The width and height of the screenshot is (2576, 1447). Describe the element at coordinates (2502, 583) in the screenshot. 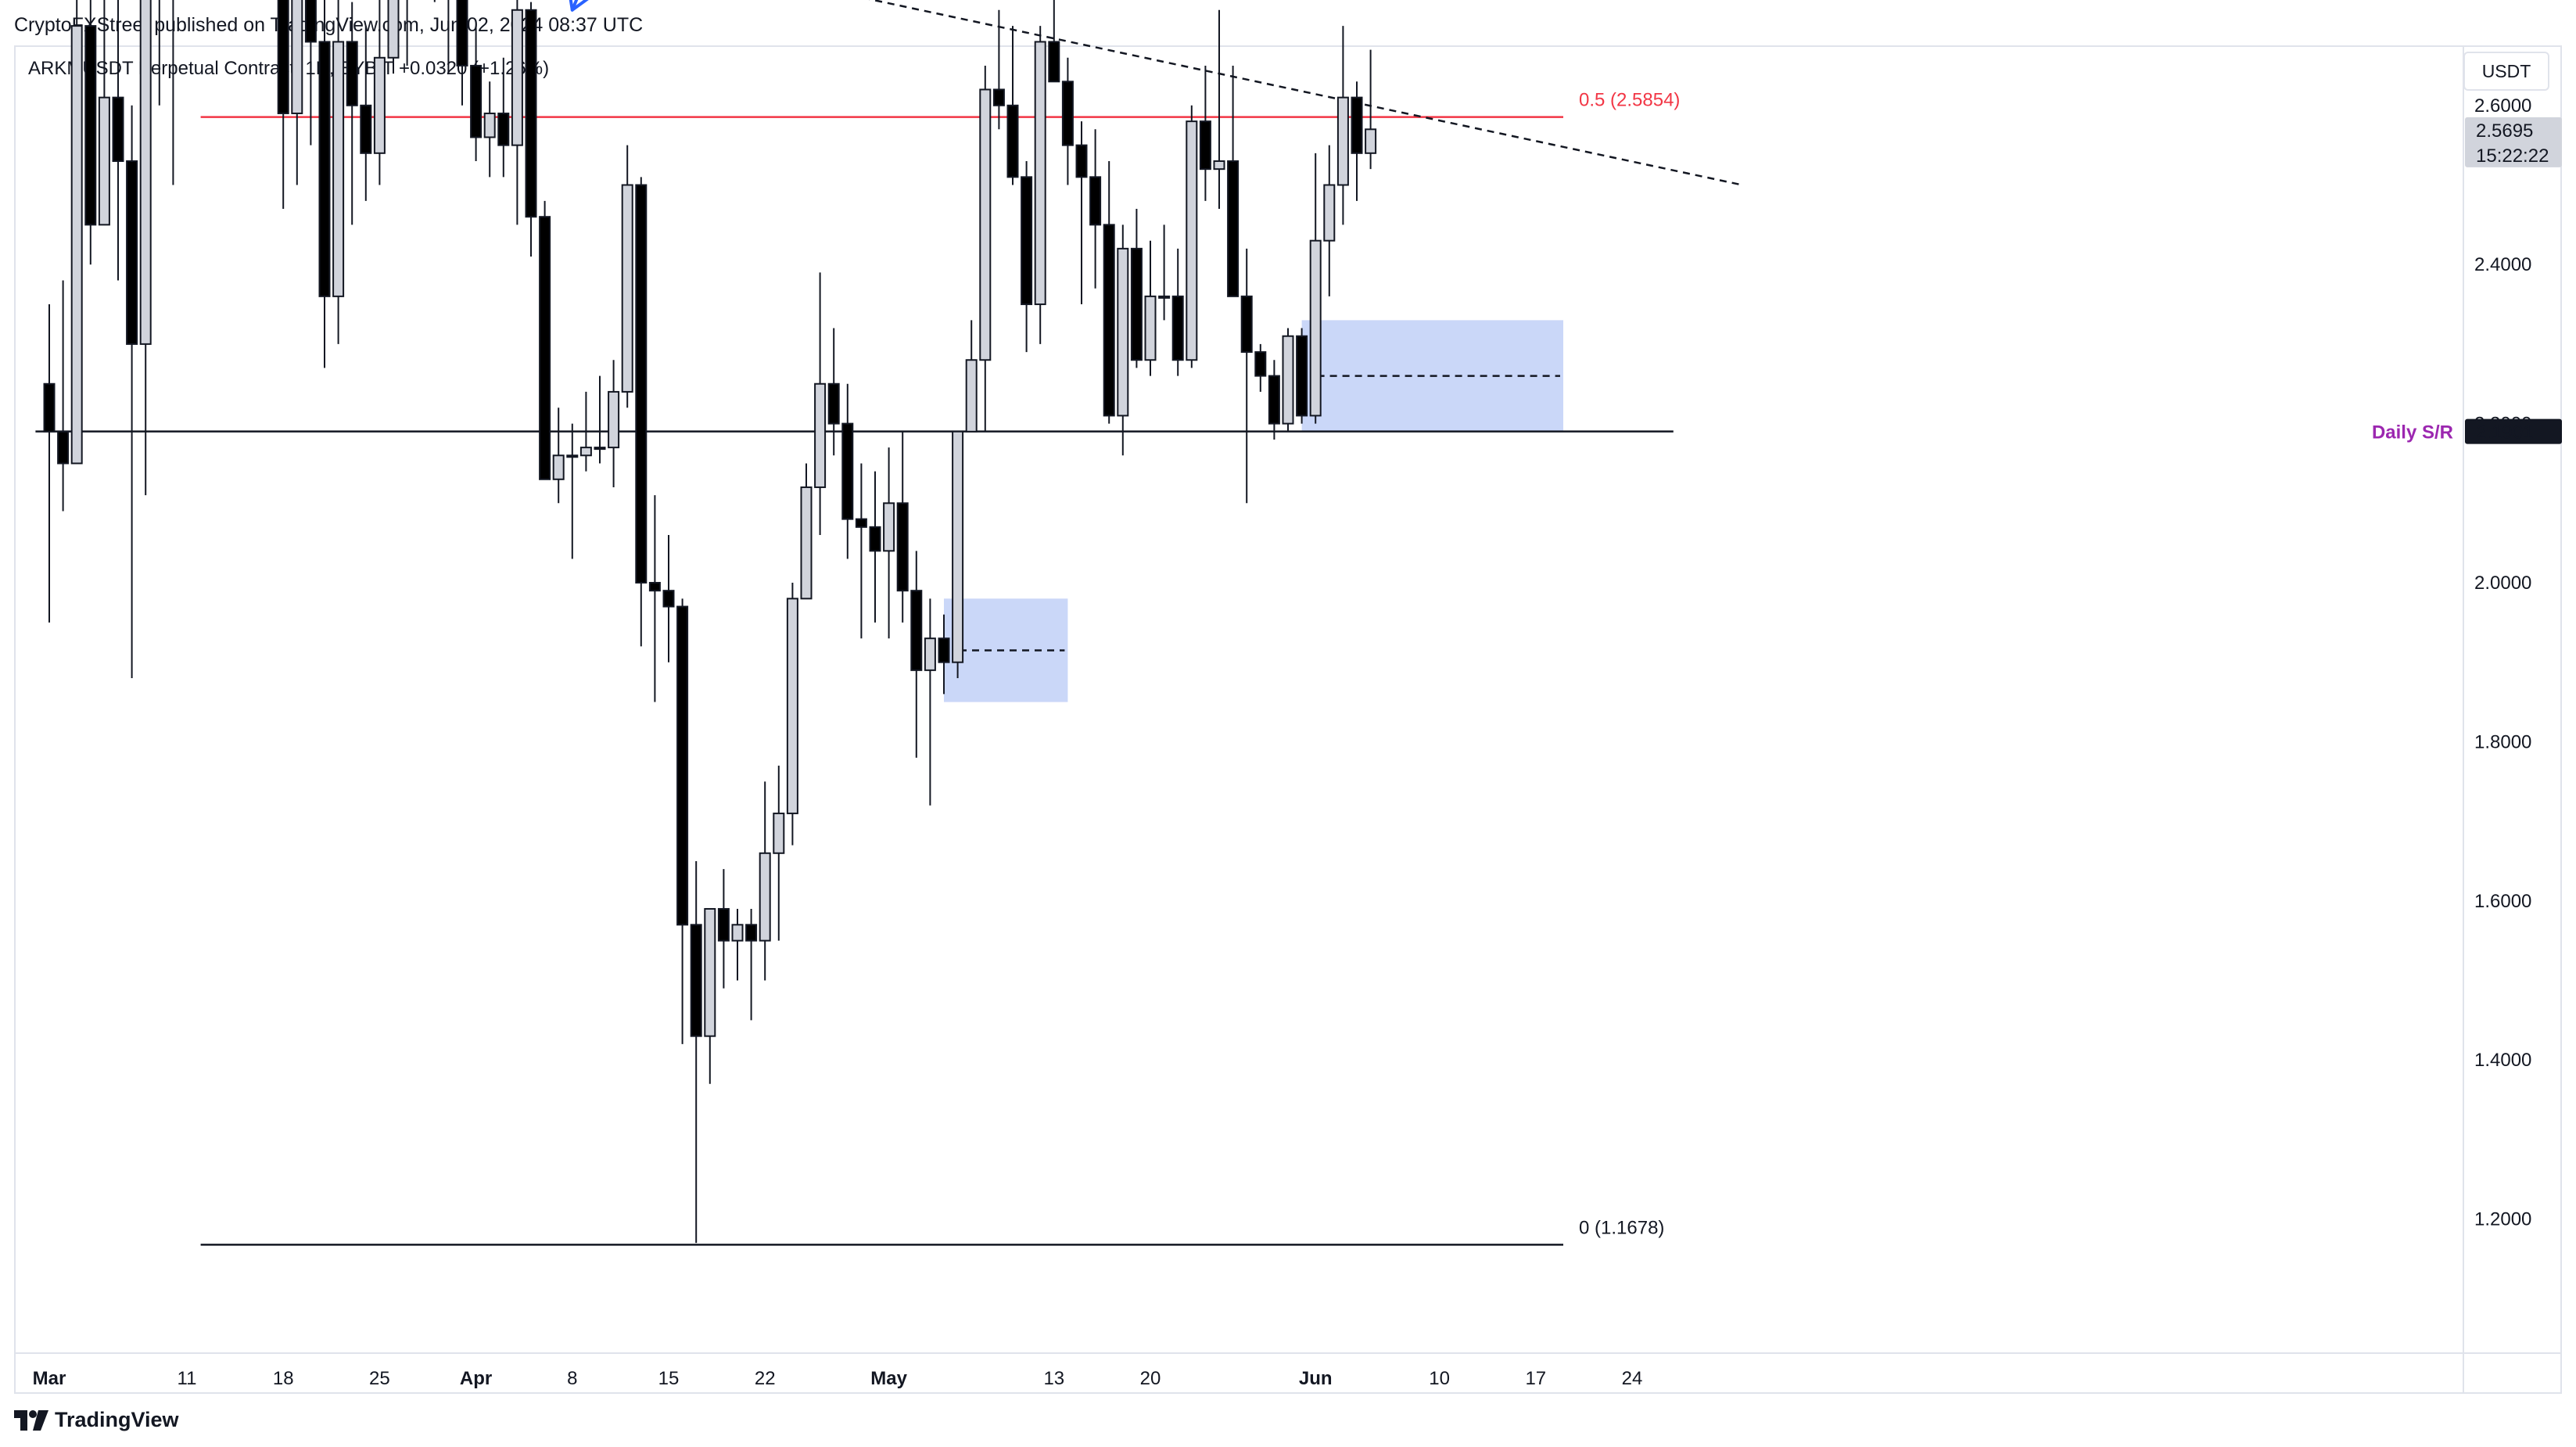

I see `y-tick-label: 2.0000` at that location.